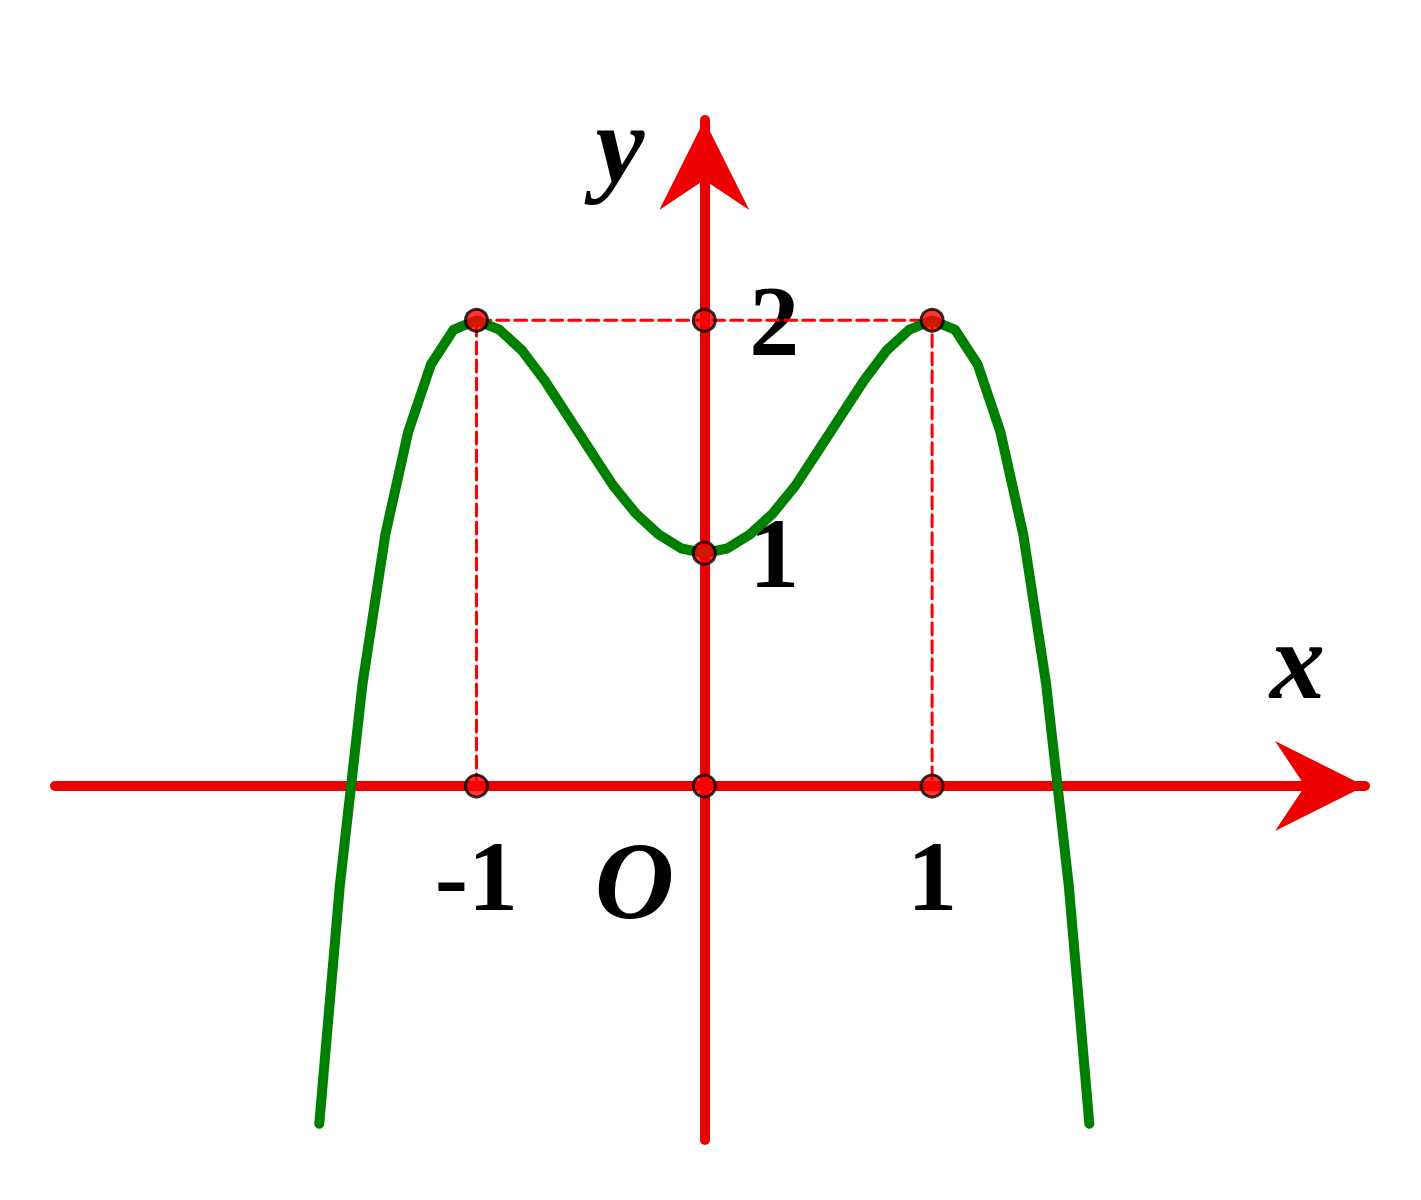 This screenshot has height=1200, width=1421. I want to click on x-tick-label: -1, so click(476, 876).